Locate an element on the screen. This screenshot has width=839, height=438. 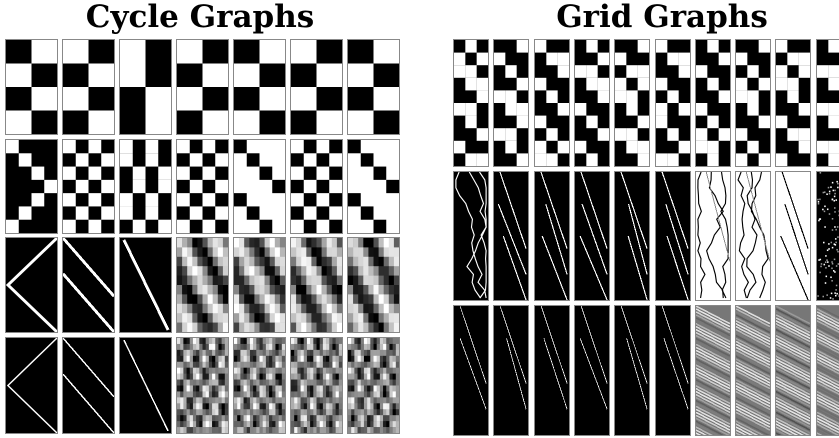
cycle-tile-r3-c4 is located at coordinates (202, 285).